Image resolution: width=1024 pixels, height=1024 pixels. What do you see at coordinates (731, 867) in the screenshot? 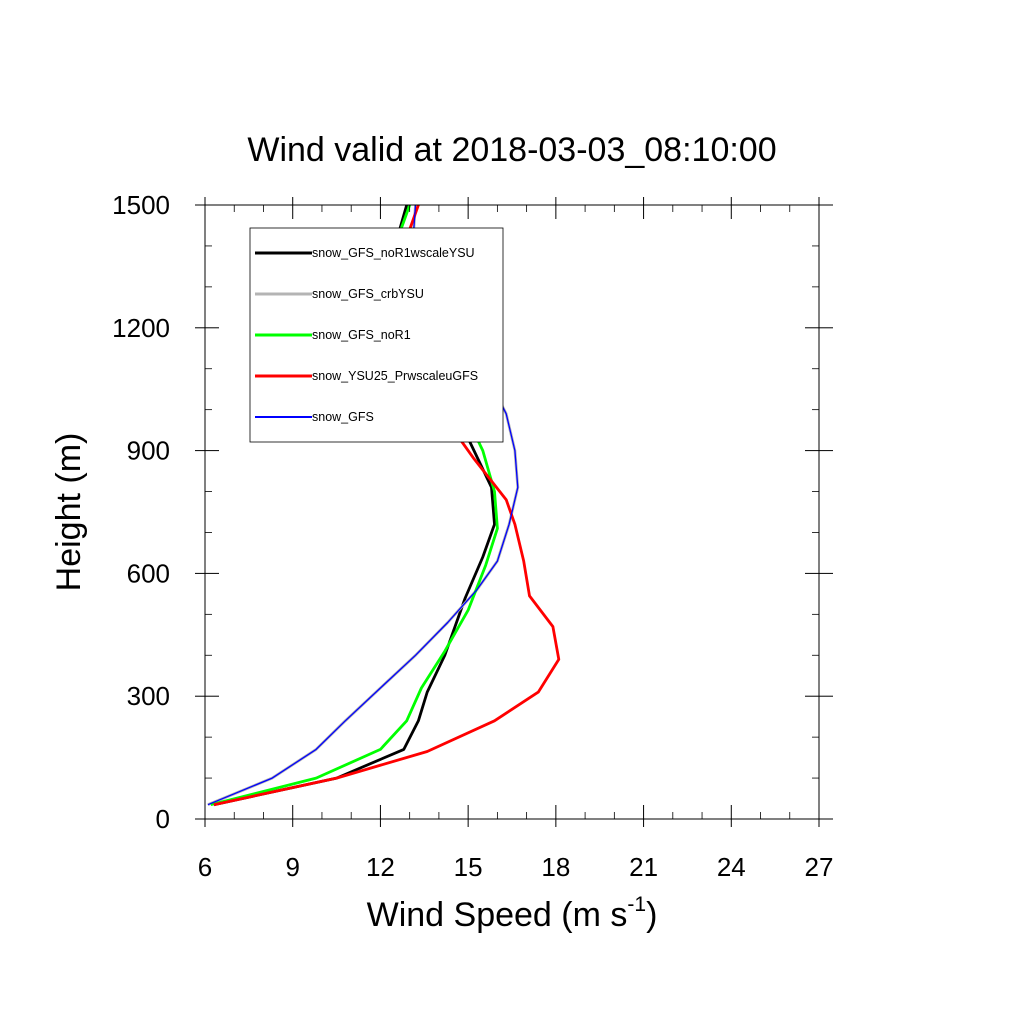
I see `x-tick-label: 24` at bounding box center [731, 867].